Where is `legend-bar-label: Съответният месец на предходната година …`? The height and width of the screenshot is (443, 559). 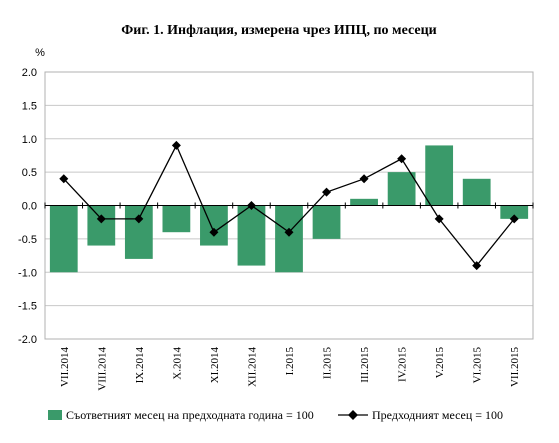
legend-bar-label: Съответният месец на предходната година … is located at coordinates (190, 415).